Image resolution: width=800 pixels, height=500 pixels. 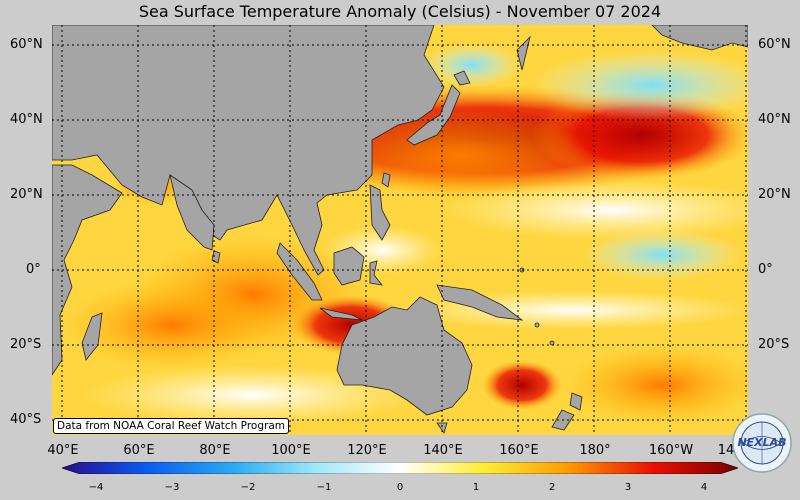 I want to click on lat-label-20n-right: 20°N, so click(x=774, y=194).